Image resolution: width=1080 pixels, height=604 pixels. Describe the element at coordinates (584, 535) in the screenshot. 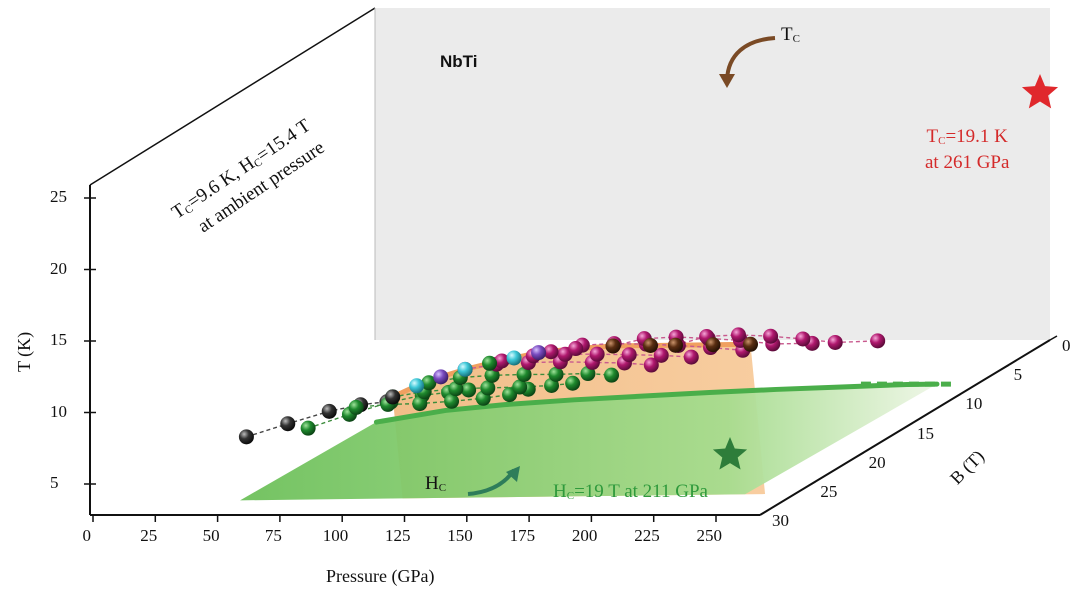

I see `x-tick-label: 200` at that location.